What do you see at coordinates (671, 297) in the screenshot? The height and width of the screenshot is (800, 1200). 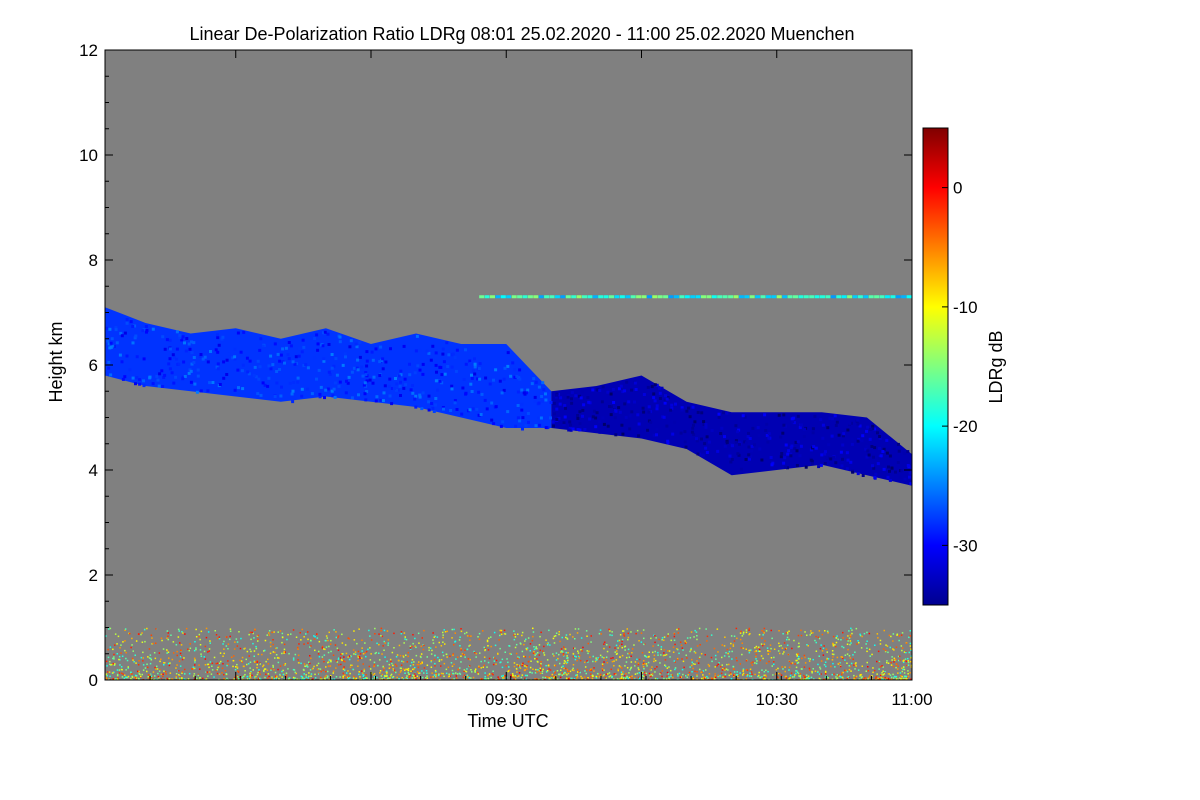 I see `stripe-cell` at bounding box center [671, 297].